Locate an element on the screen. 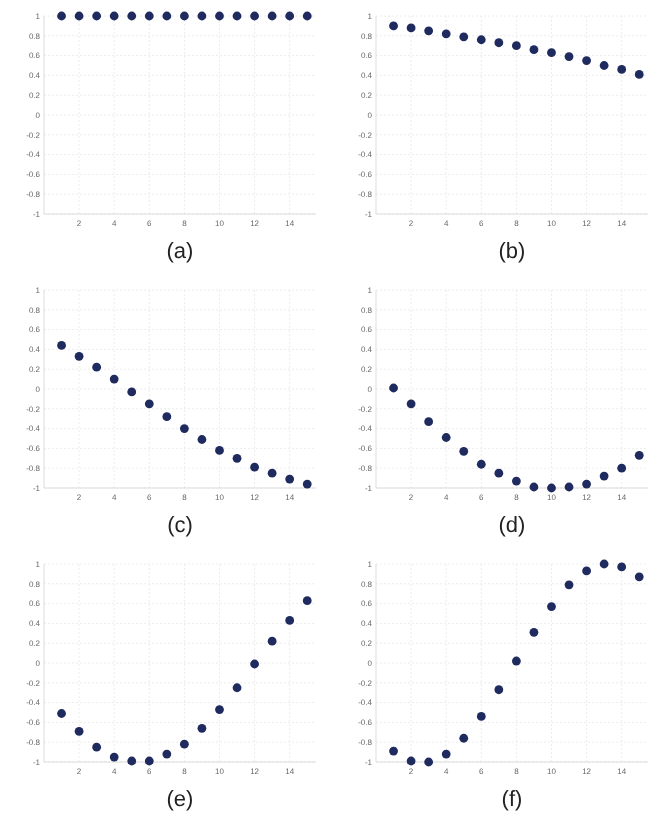  text: (b) is located at coordinates (512, 252).